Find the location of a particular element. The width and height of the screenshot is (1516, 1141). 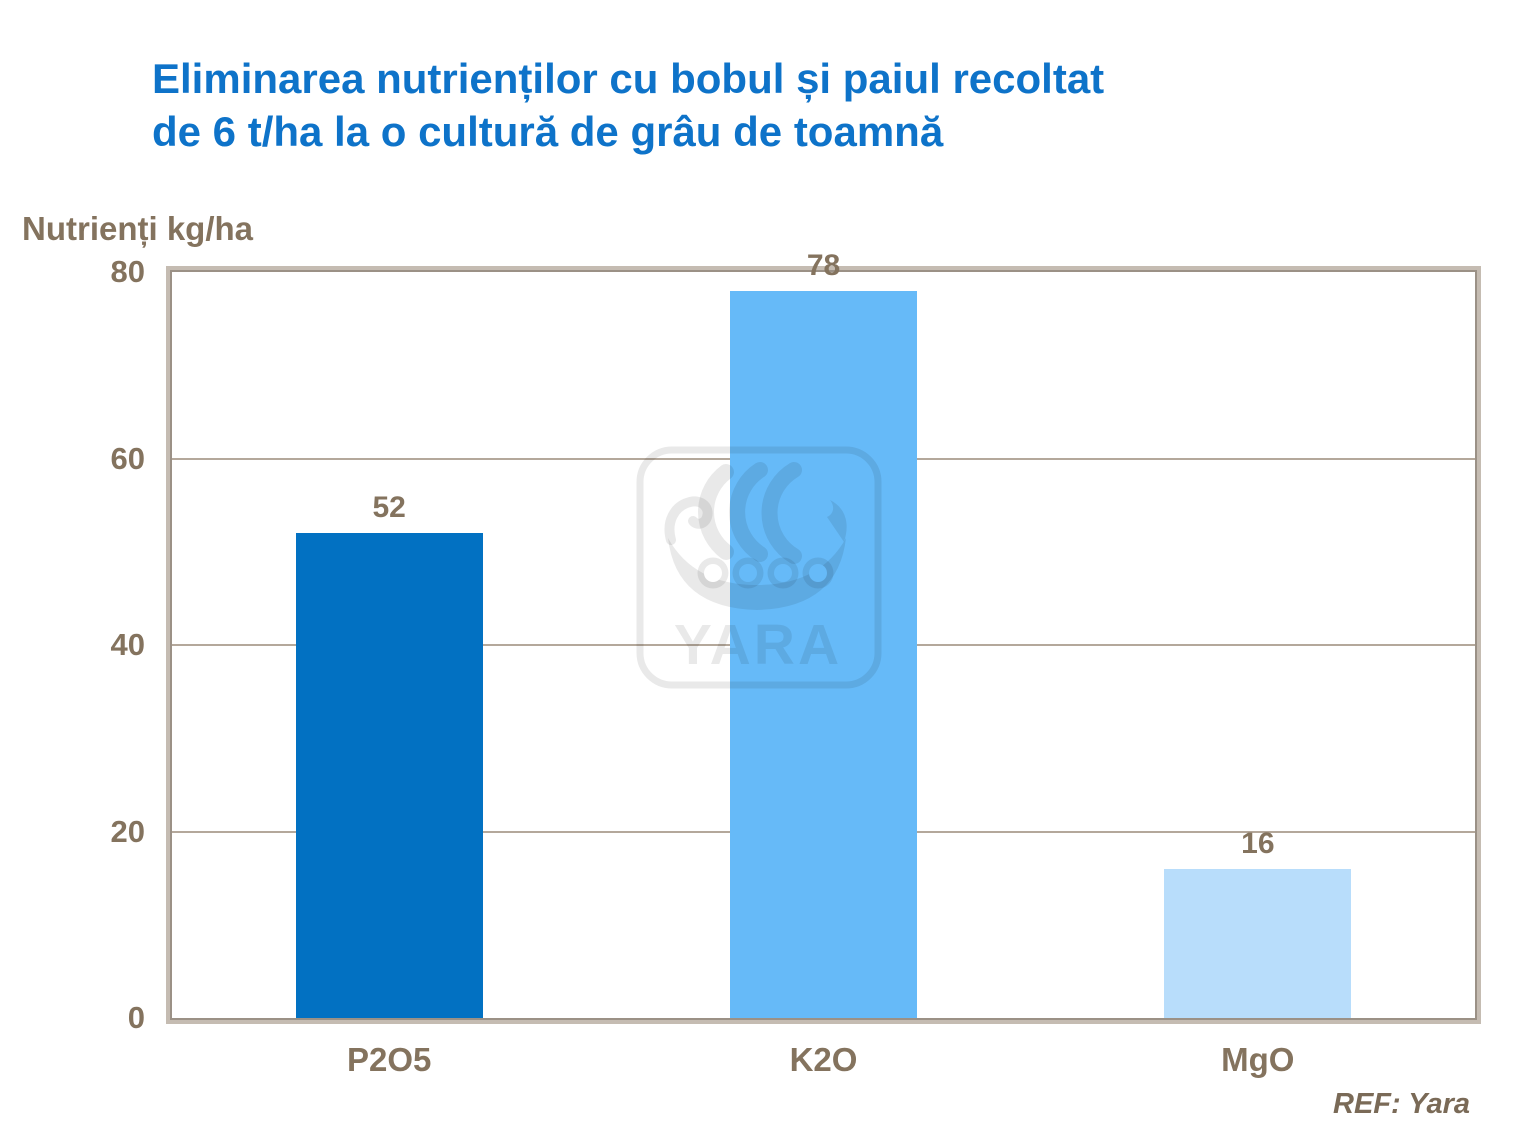

bar-value-label-p2o5: 52 is located at coordinates (389, 508).